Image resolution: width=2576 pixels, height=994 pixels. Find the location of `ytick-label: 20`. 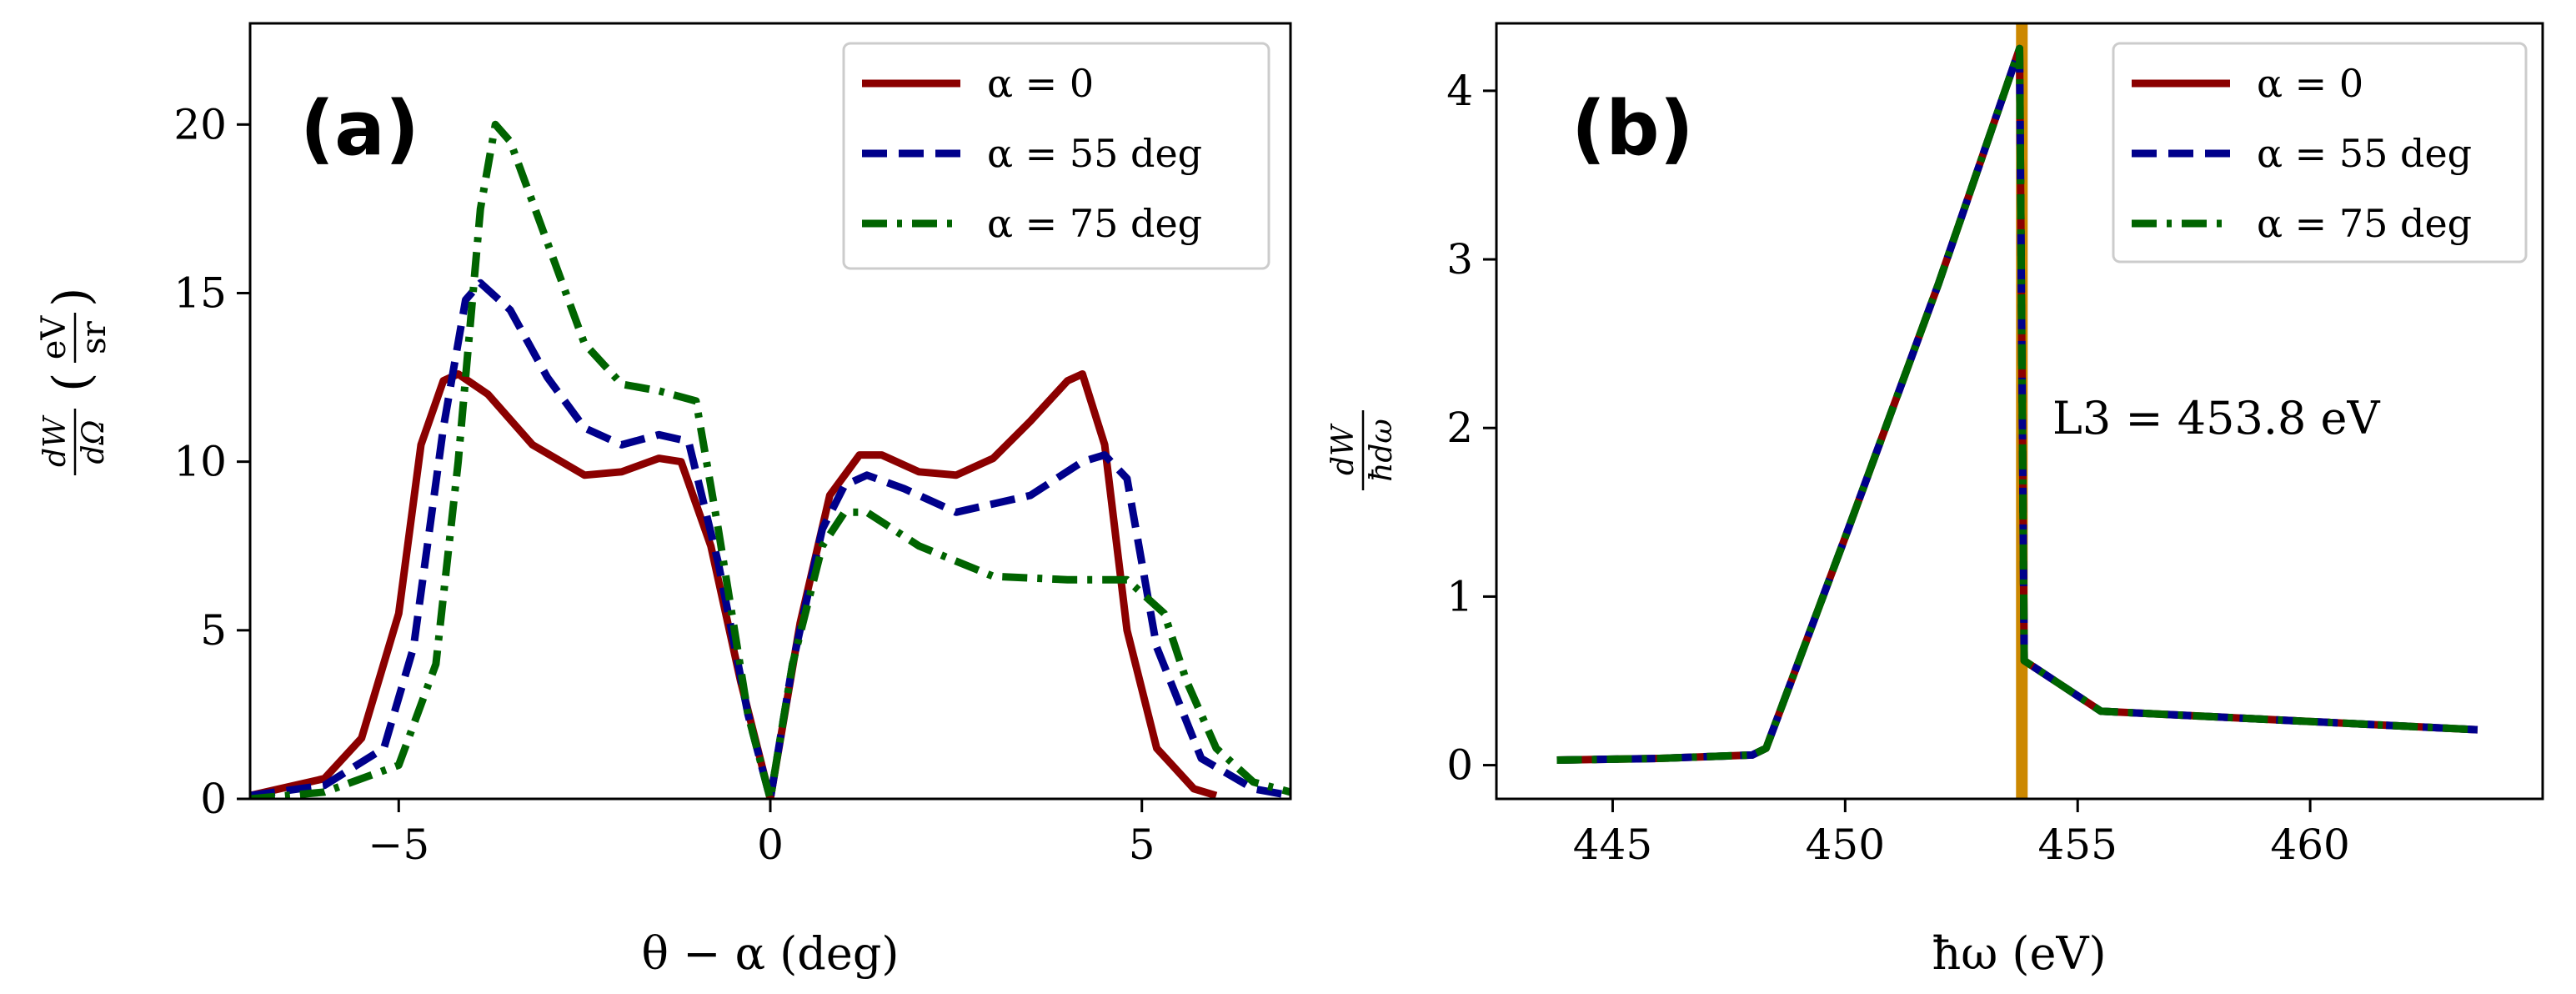

ytick-label: 20 is located at coordinates (200, 124).